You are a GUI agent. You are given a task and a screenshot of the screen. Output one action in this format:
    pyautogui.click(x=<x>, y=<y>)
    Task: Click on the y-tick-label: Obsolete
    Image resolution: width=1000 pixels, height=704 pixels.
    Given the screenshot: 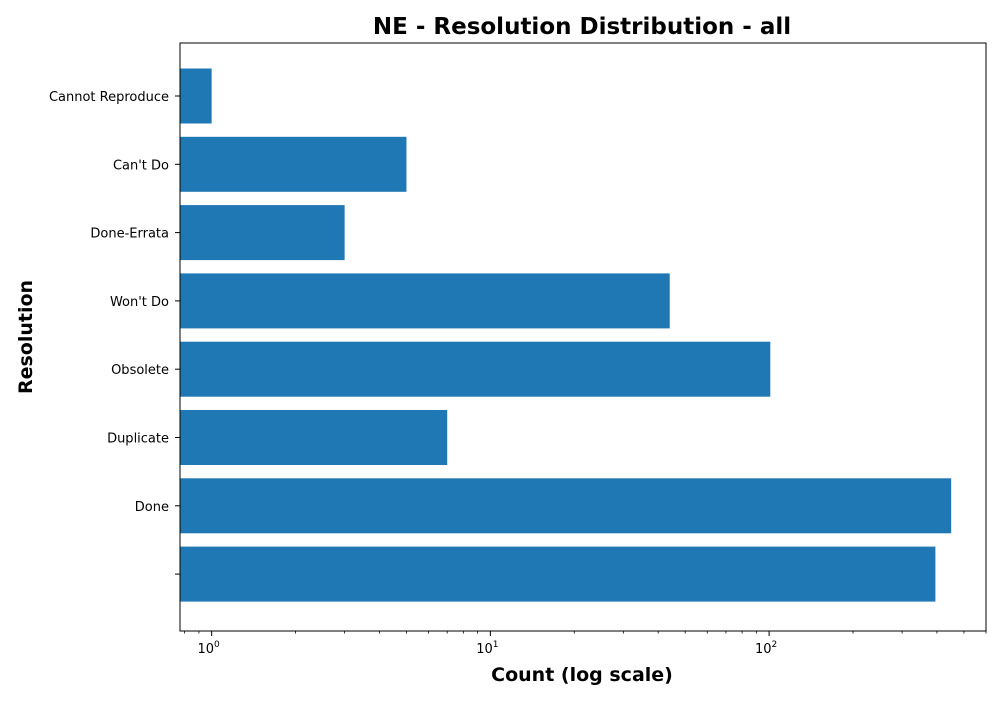 What is the action you would take?
    pyautogui.click(x=140, y=370)
    